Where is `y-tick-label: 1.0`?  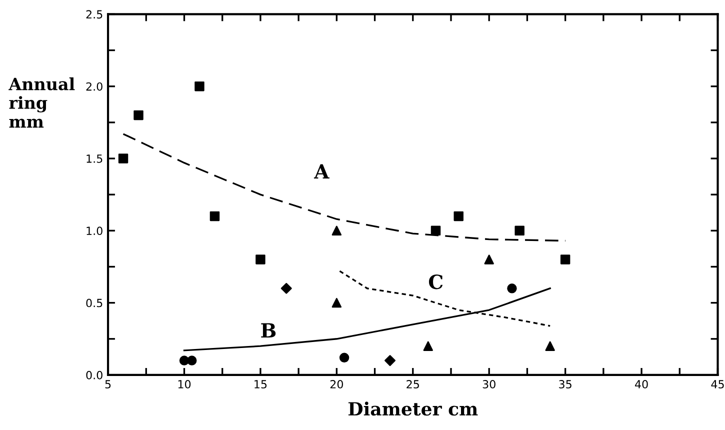
y-tick-label: 1.0 is located at coordinates (94, 231).